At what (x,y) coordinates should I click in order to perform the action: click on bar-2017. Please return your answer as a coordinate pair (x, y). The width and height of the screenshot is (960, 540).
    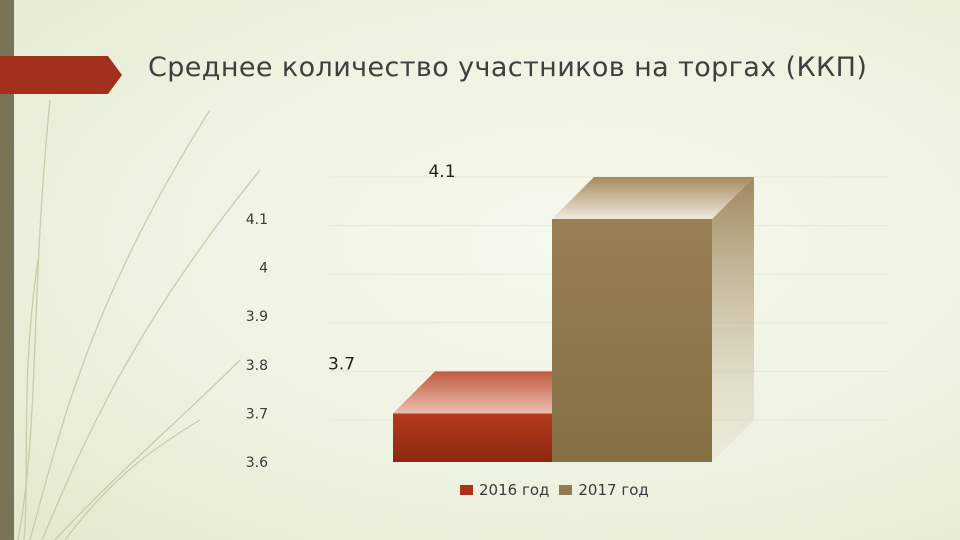
    Looking at the image, I should click on (653, 319).